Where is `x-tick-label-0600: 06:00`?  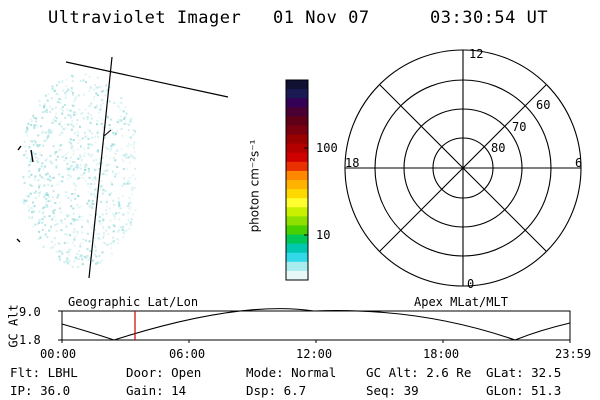 x-tick-label-0600: 06:00 is located at coordinates (187, 354).